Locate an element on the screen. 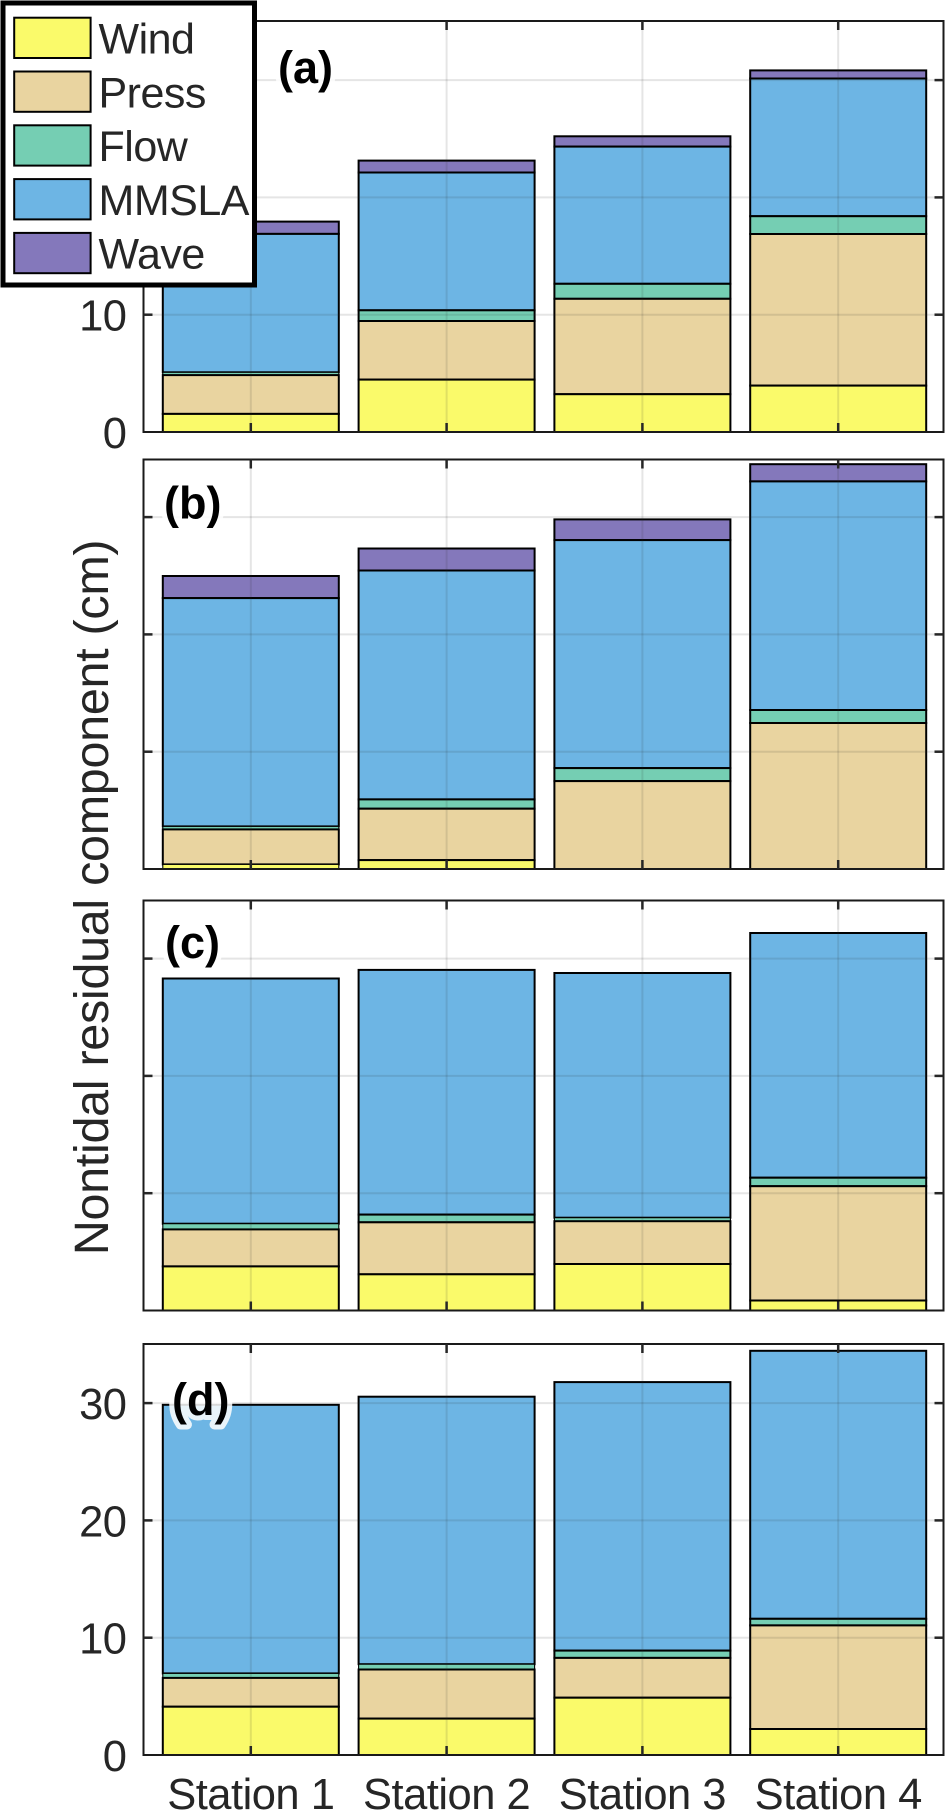 The width and height of the screenshot is (948, 1819). svg-text: MMSLA is located at coordinates (174, 201).